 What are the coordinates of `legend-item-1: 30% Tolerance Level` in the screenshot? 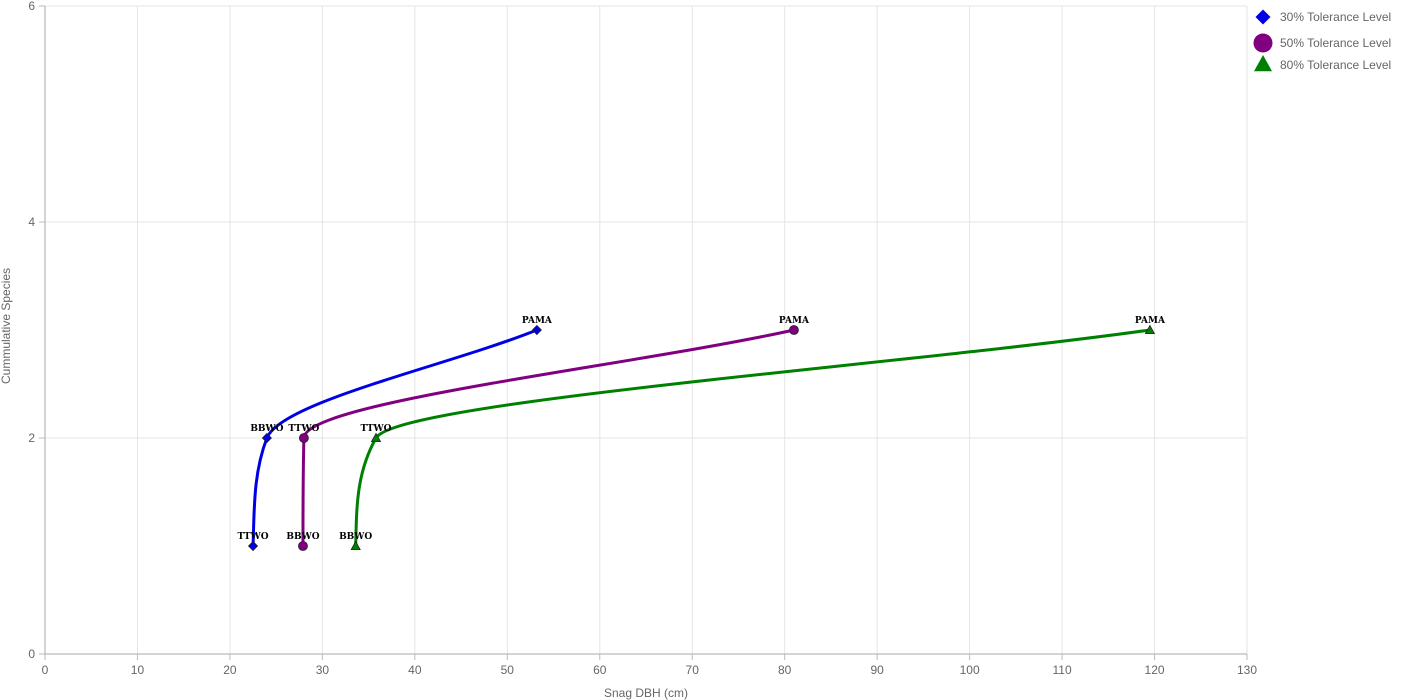 It's located at (1323, 17).